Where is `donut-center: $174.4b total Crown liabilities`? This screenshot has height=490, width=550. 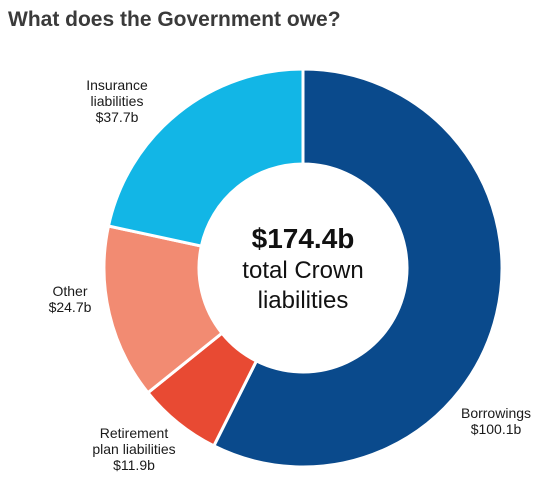
donut-center: $174.4b total Crown liabilities is located at coordinates (302, 268).